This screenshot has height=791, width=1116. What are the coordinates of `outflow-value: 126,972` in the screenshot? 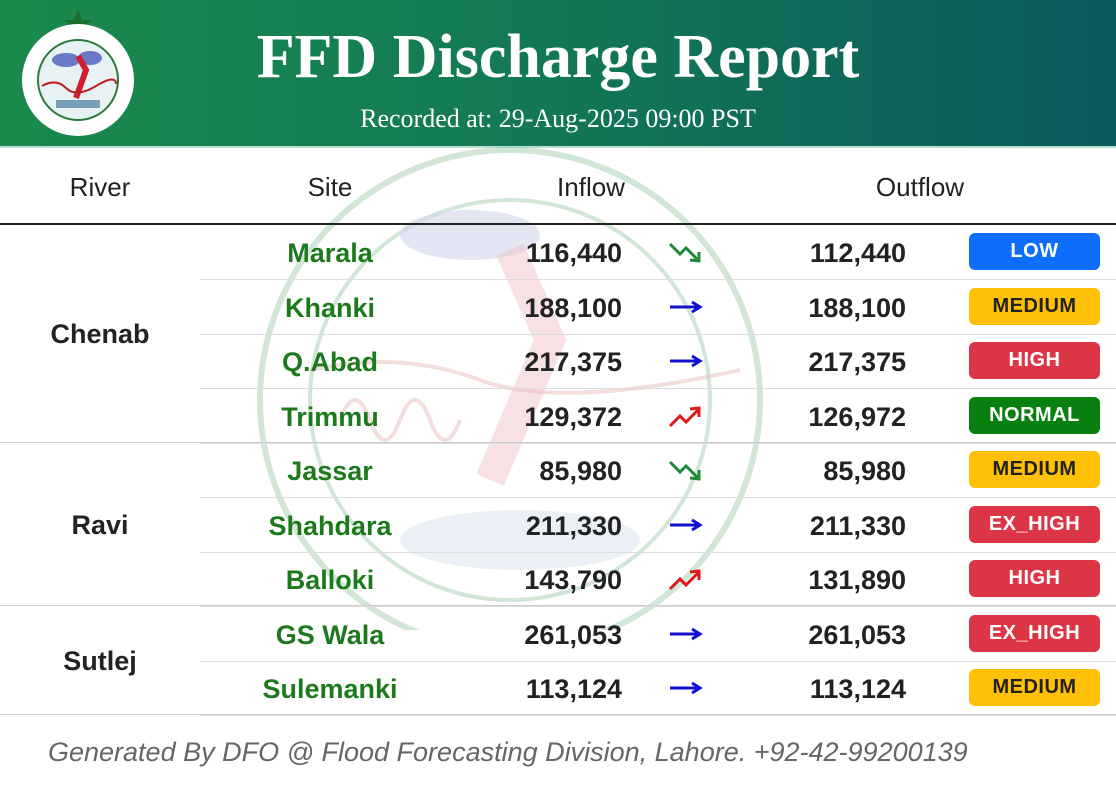 It's located at (857, 416).